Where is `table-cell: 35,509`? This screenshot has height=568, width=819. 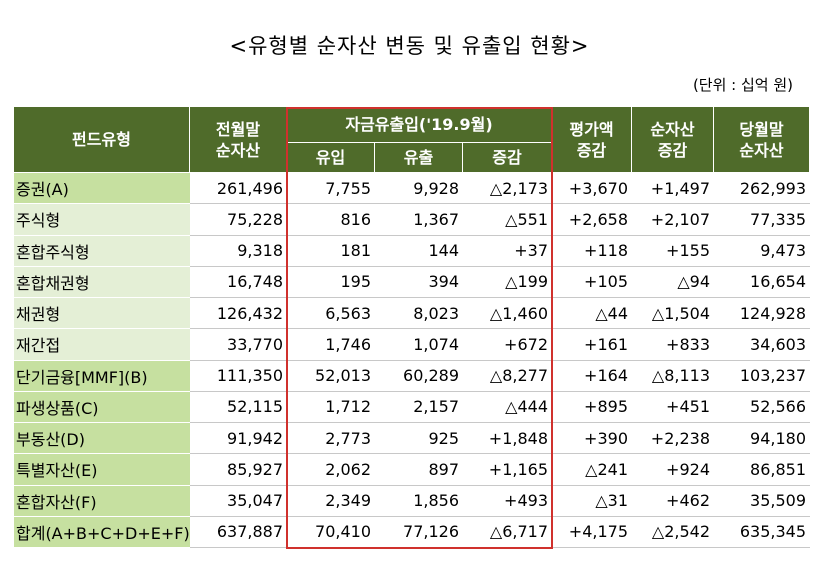
table-cell: 35,509 is located at coordinates (762, 501).